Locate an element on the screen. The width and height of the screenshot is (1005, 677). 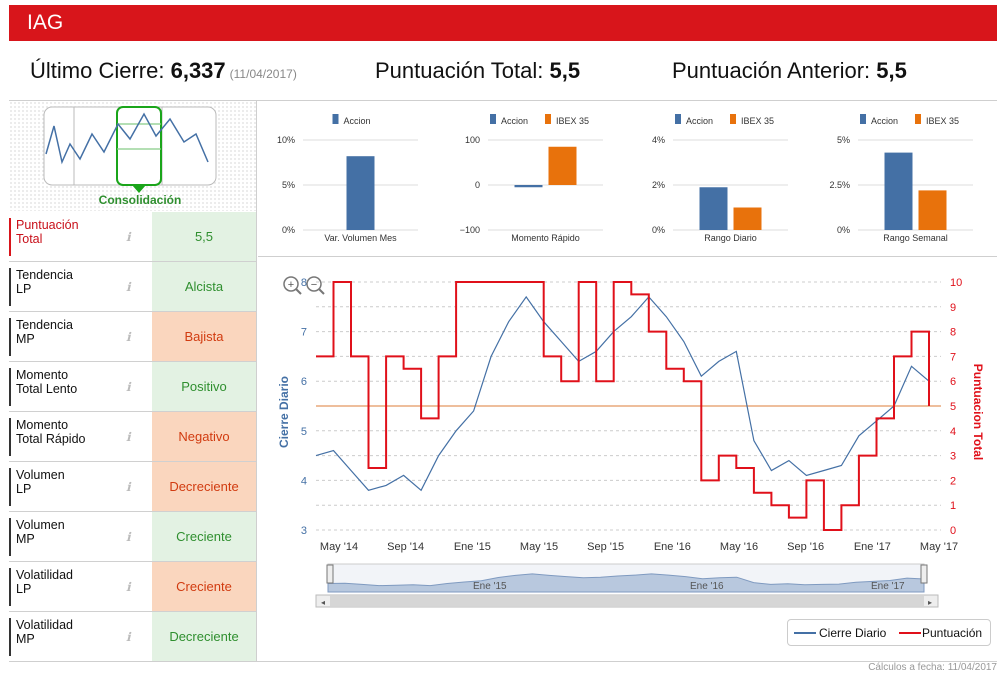
x-tick-label: Ene '16 is located at coordinates (672, 547).